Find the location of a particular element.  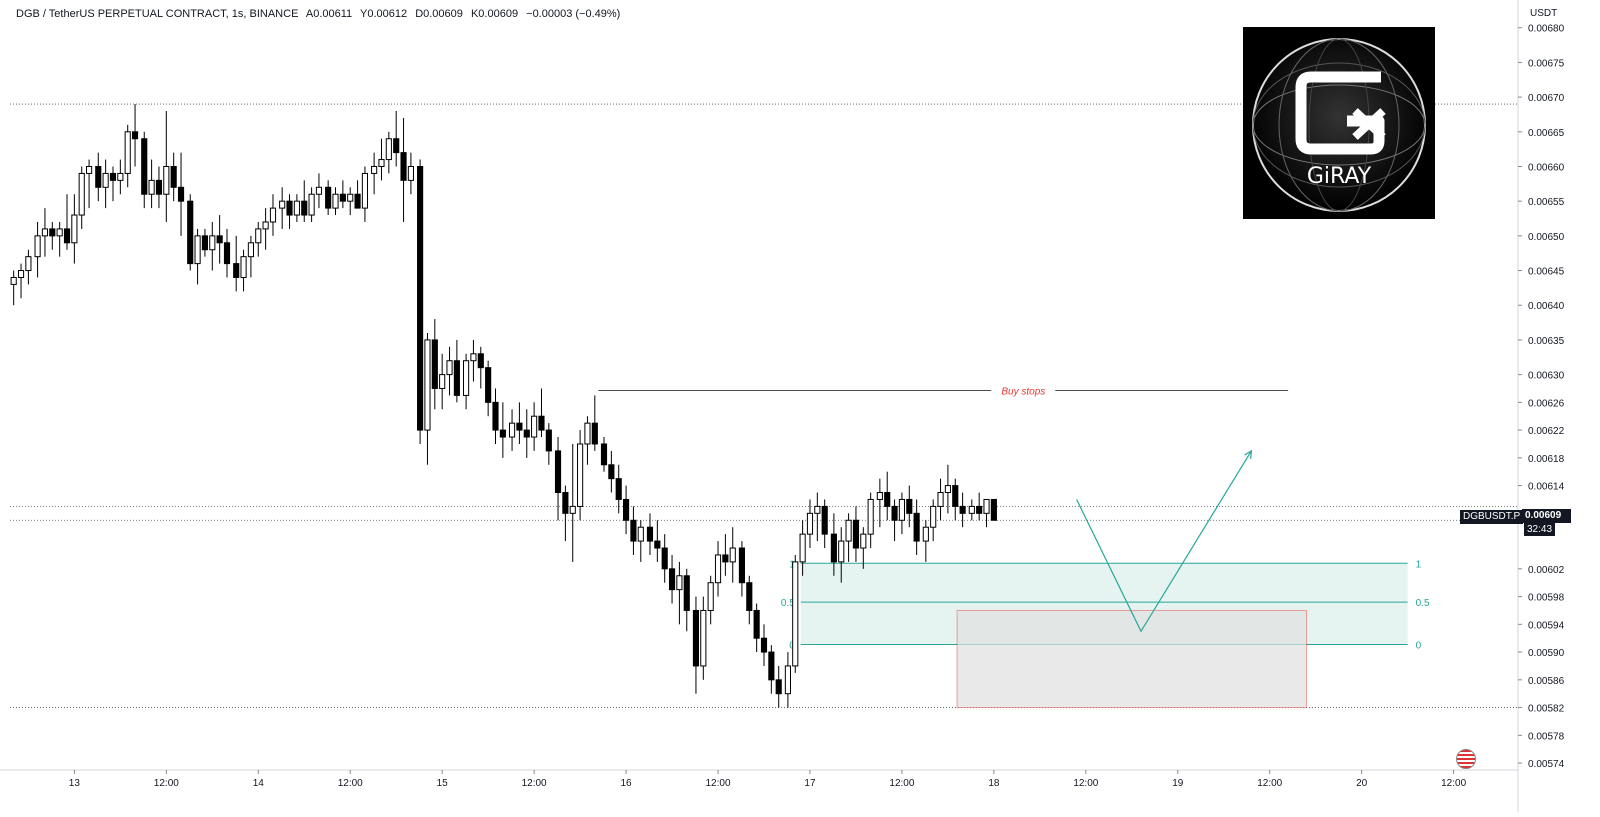

x-tick-label: 20 is located at coordinates (1362, 783).